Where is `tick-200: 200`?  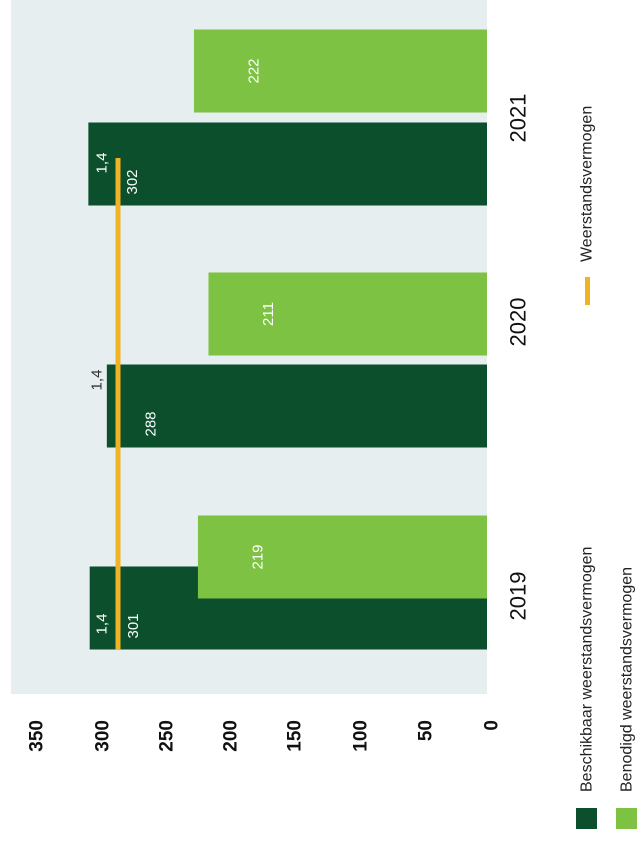 tick-200: 200 is located at coordinates (231, 736).